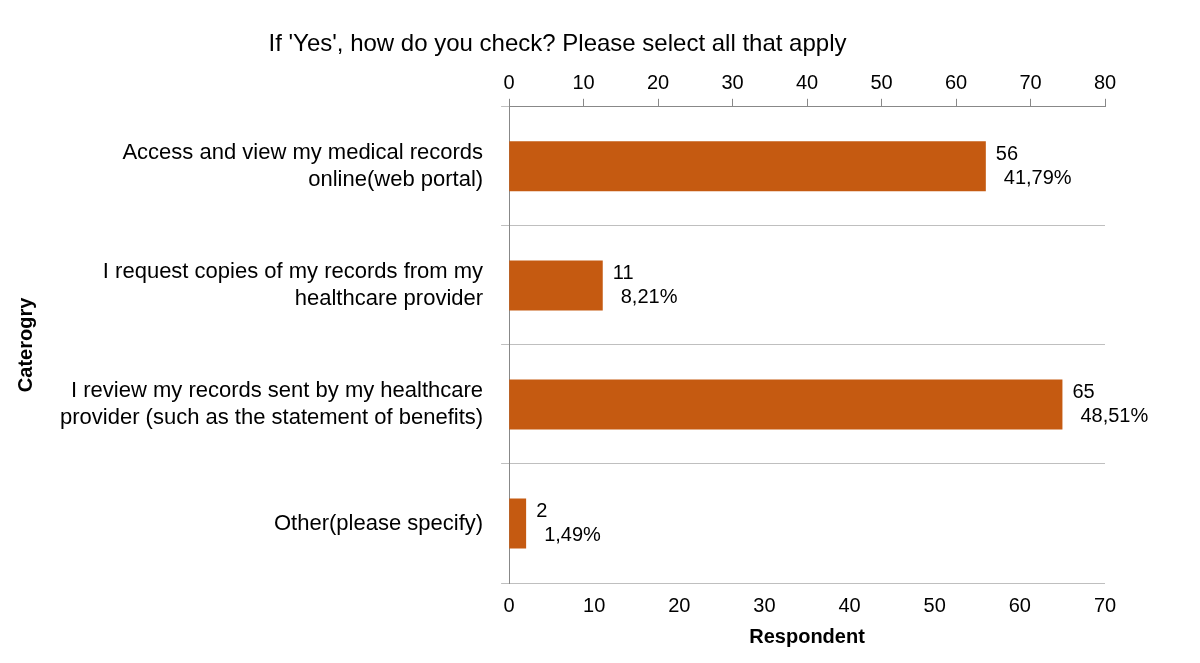  Describe the element at coordinates (807, 635) in the screenshot. I see `x-axis-title: Respondent` at that location.